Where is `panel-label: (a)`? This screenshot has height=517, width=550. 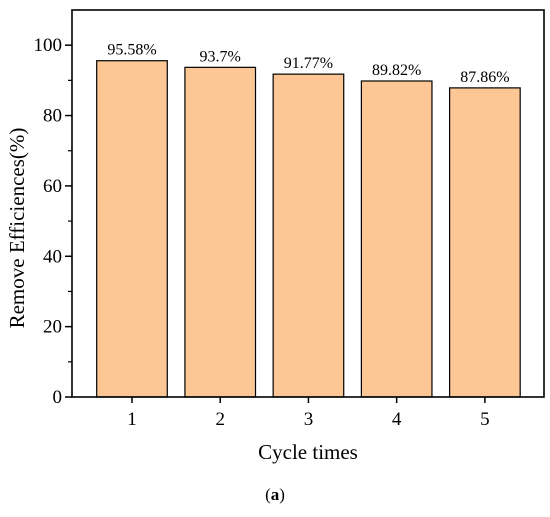 panel-label: (a) is located at coordinates (275, 494).